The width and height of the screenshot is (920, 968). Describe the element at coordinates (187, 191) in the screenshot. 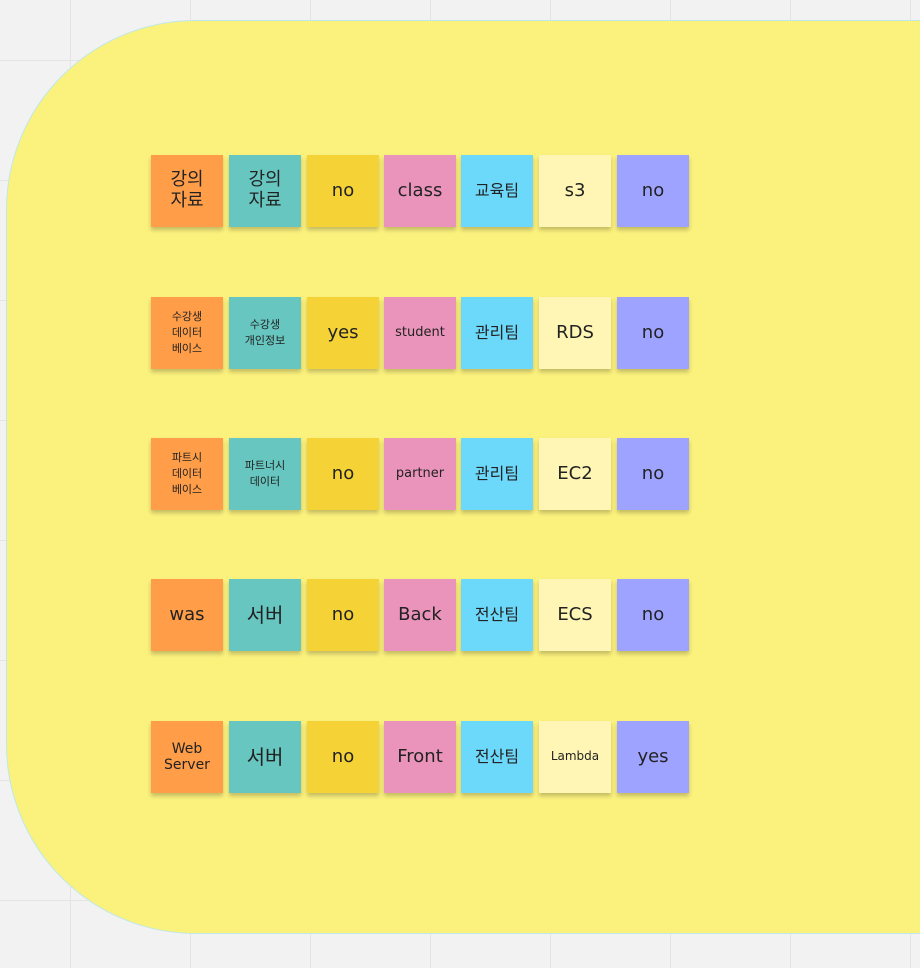

I see `sticky-note-asset: 강의 자료` at that location.